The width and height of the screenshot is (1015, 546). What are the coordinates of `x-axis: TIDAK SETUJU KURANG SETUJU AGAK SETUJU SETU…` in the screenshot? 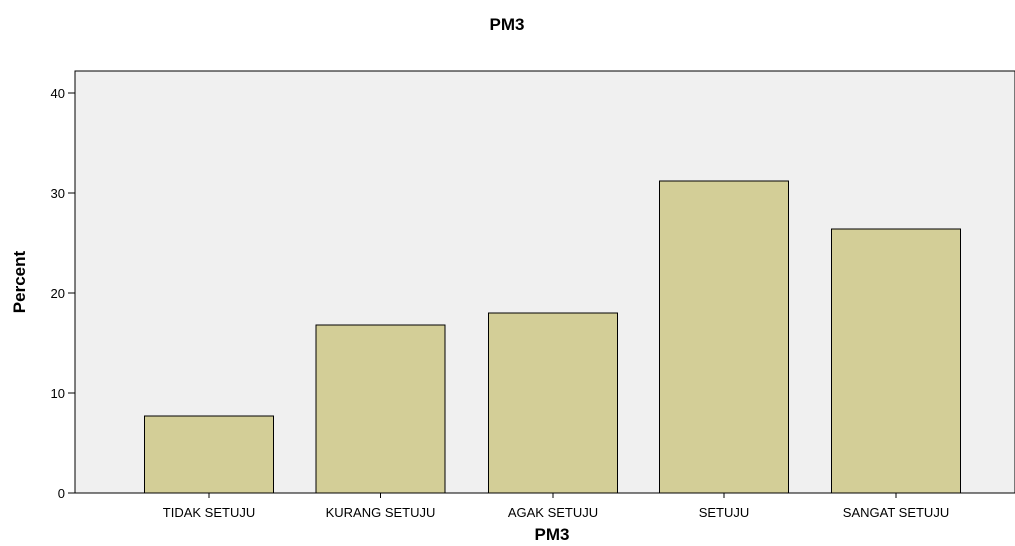 It's located at (556, 506).